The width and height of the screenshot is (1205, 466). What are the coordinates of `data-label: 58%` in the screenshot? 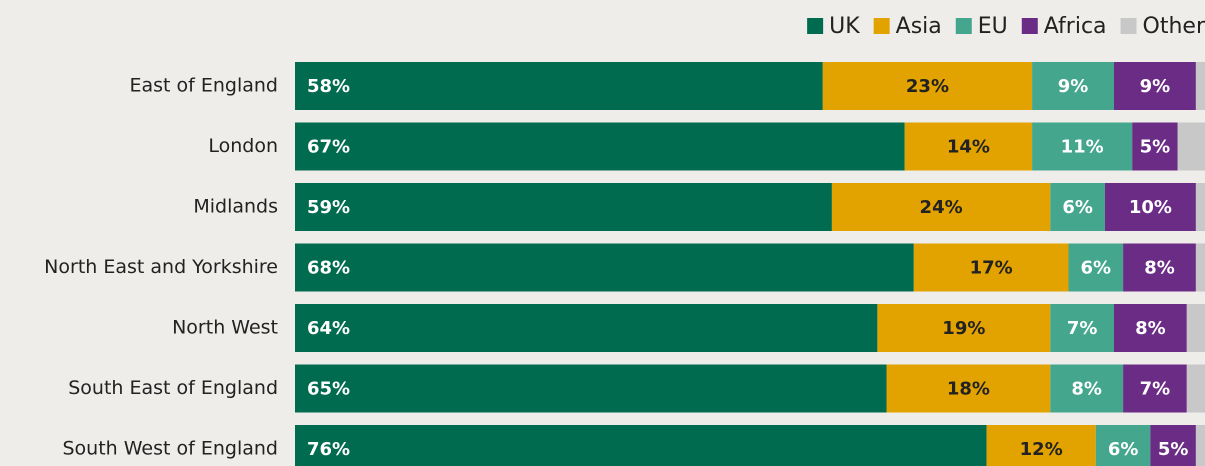 It's located at (328, 86).